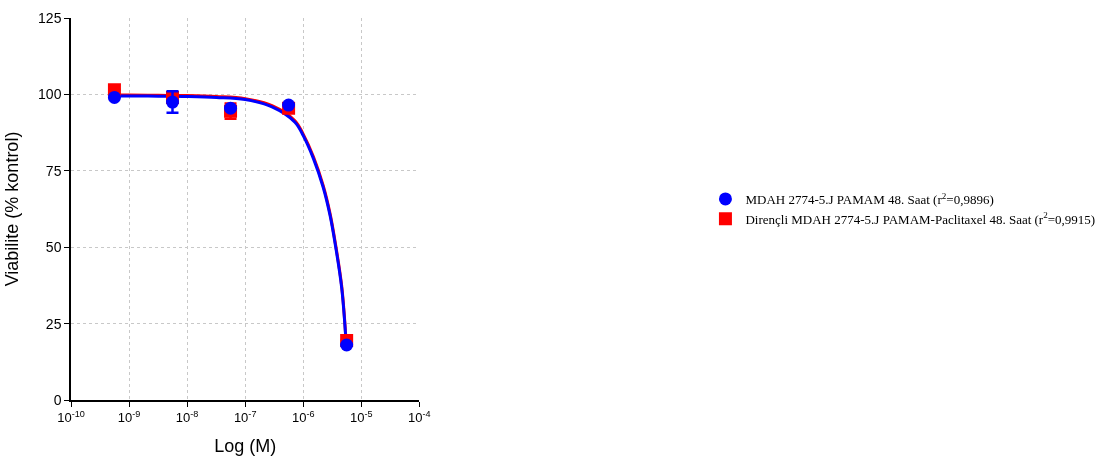 The width and height of the screenshot is (1110, 463). Describe the element at coordinates (71, 417) in the screenshot. I see `x-tick-label: 10$^{-10}$` at that location.